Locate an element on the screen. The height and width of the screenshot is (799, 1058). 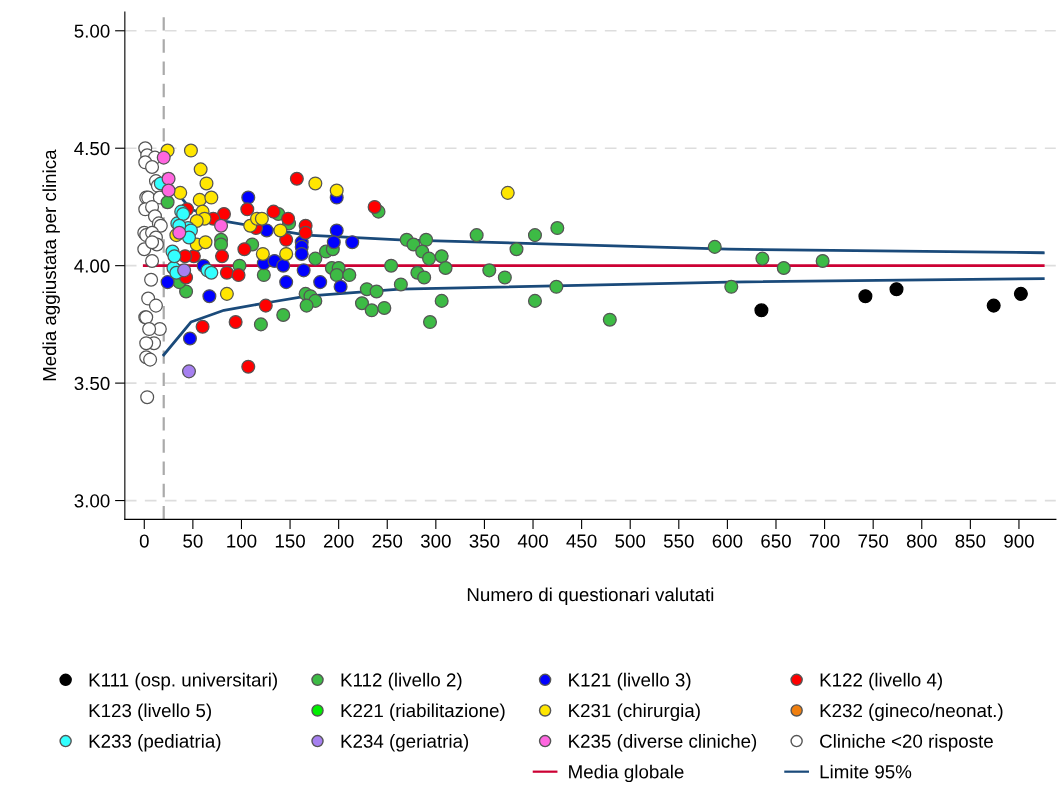
x-tick-label: 200 is located at coordinates (338, 541).